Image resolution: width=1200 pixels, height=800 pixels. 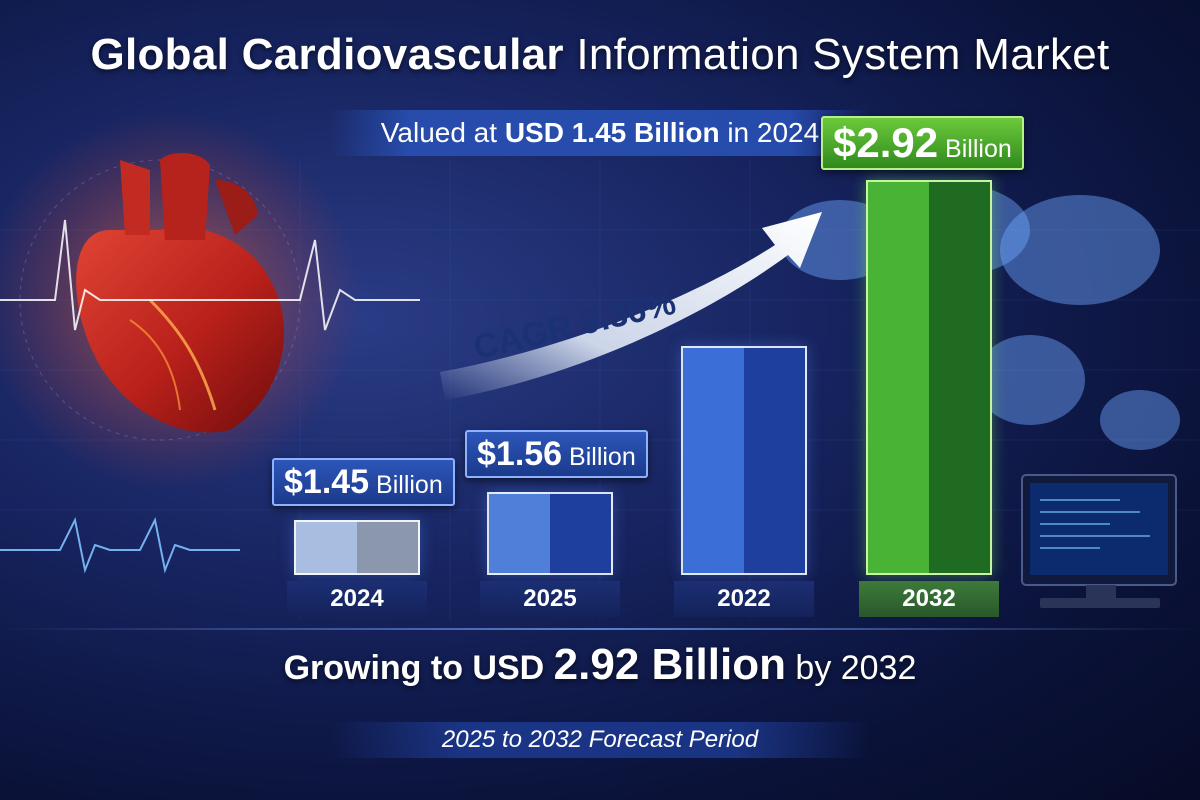 What do you see at coordinates (520, 454) in the screenshot?
I see `value-label-amount: $1.56` at bounding box center [520, 454].